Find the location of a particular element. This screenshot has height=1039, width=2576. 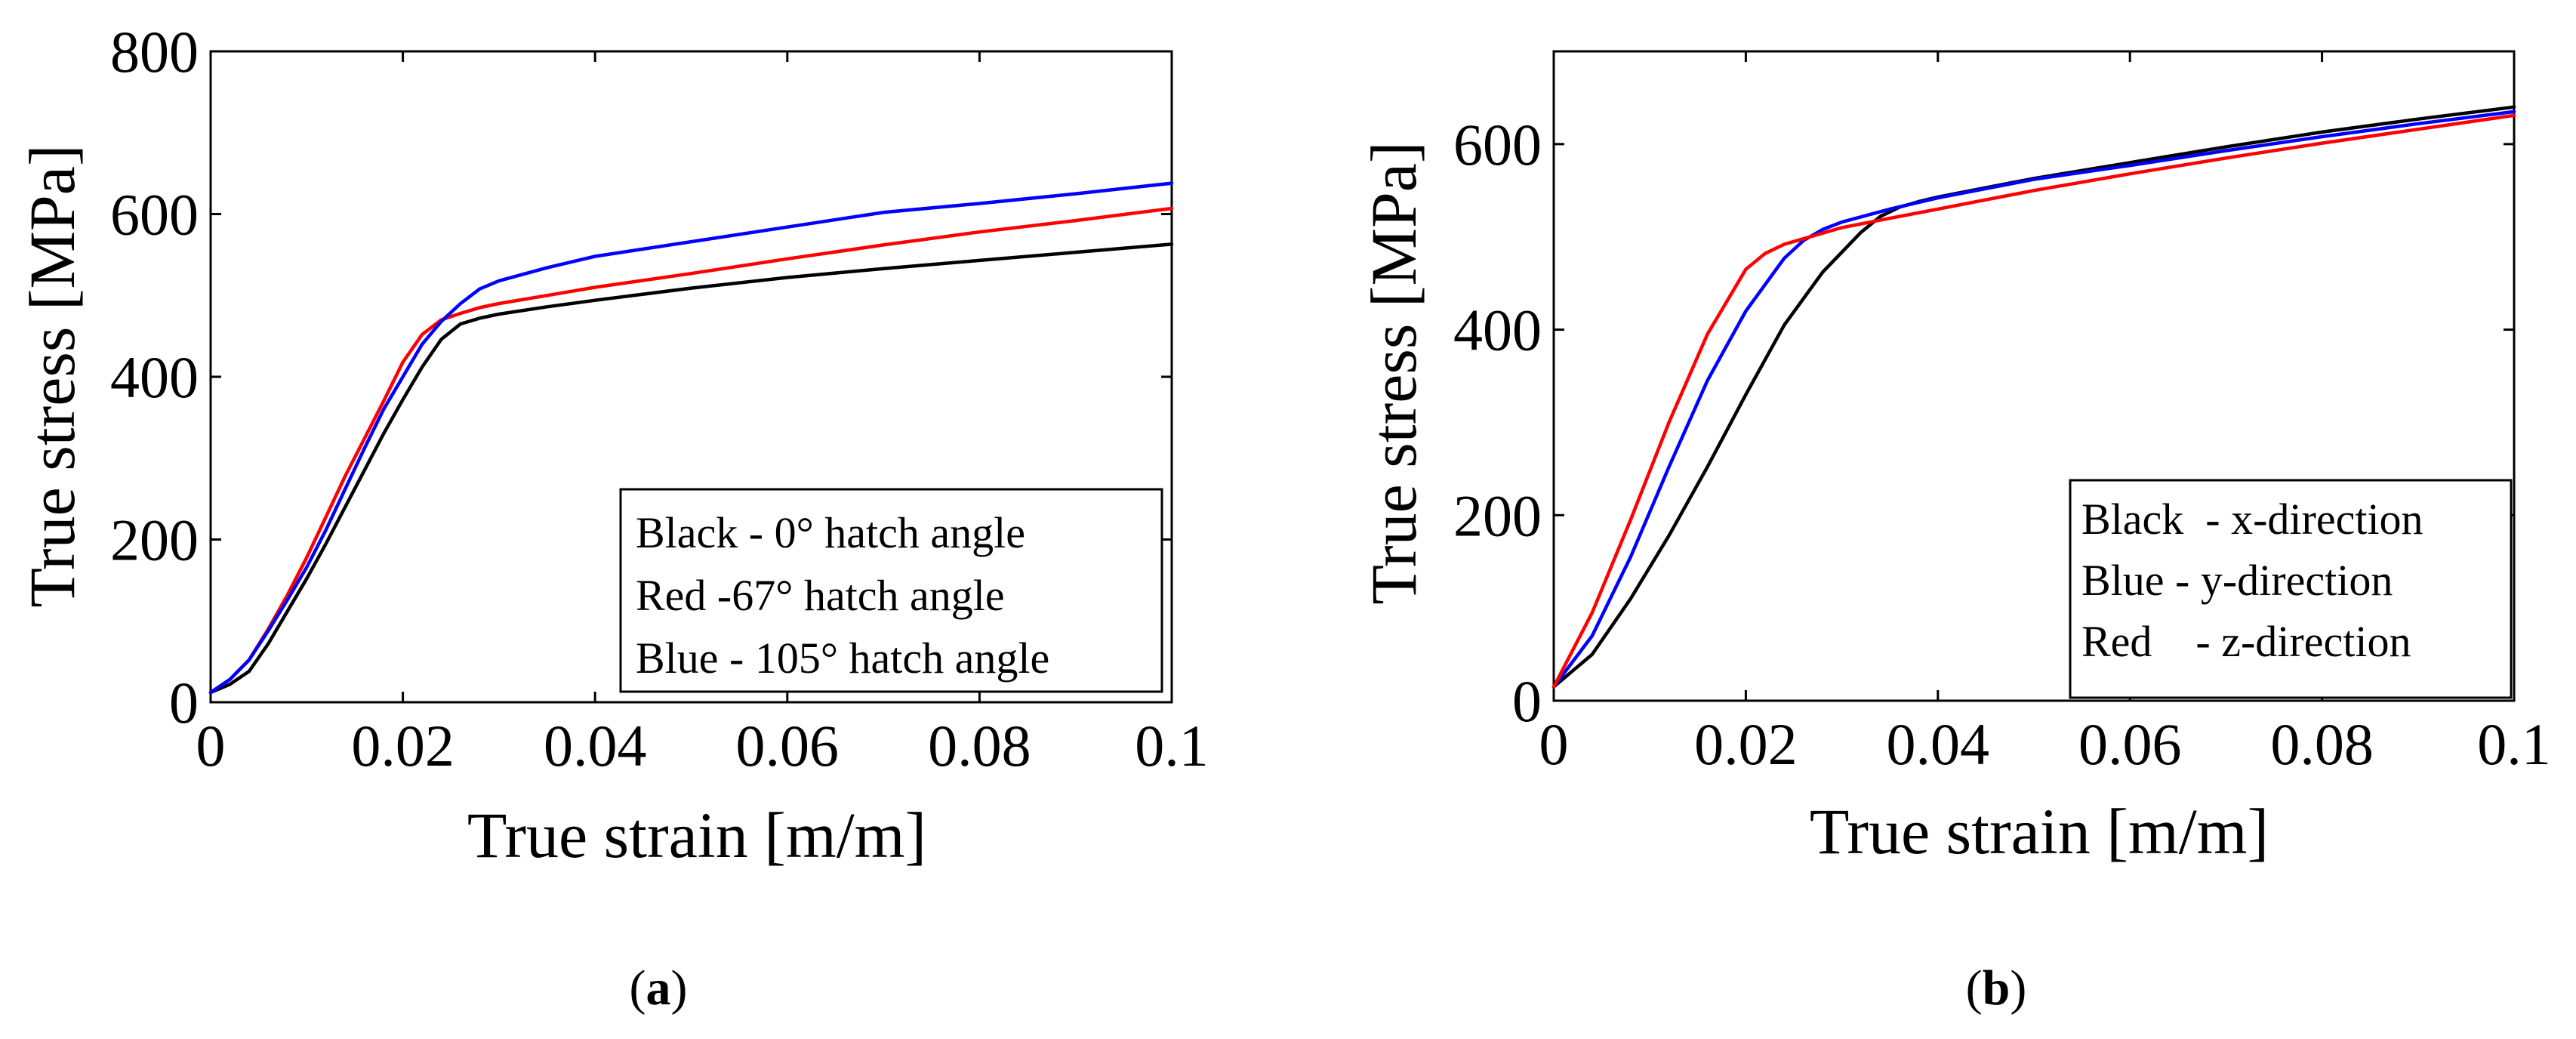

legend-box-b is located at coordinates (2291, 589).